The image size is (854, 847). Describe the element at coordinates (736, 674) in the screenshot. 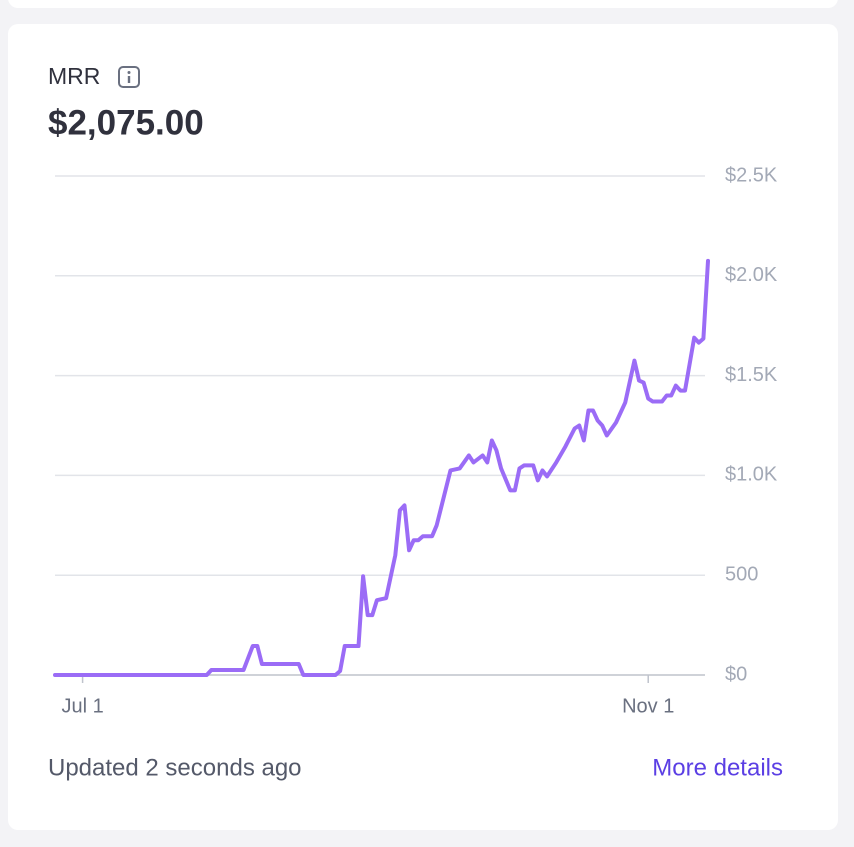

I see `y-tick-label: $0` at that location.